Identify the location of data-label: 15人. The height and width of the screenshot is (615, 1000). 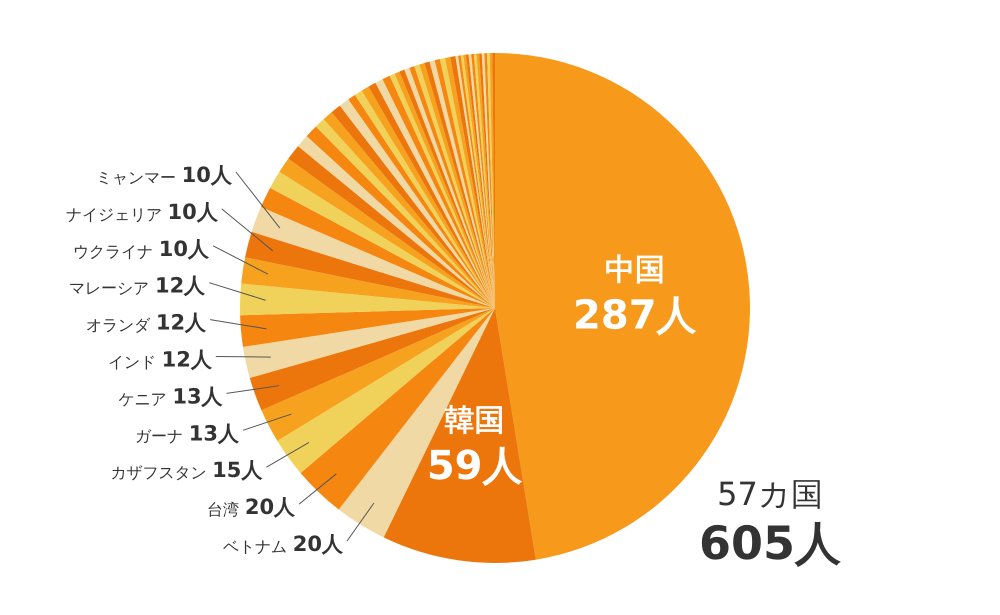
(238, 470).